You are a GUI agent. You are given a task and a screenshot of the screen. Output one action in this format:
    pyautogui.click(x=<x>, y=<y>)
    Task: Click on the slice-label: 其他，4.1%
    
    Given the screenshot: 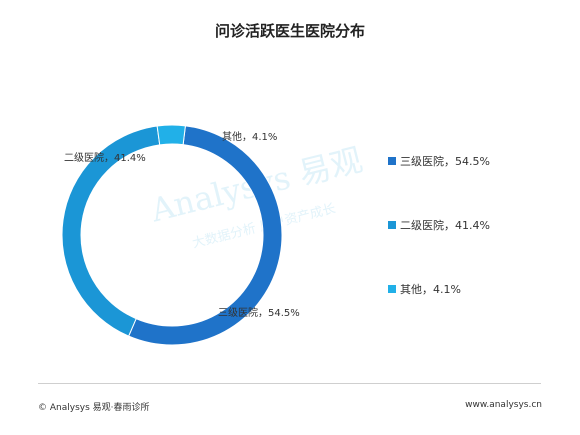 What is the action you would take?
    pyautogui.click(x=249, y=136)
    